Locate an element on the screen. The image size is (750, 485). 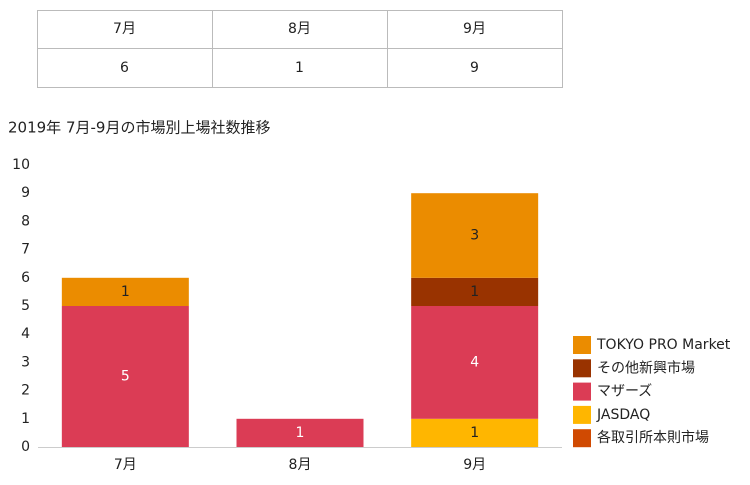
table-cell: 1 is located at coordinates (299, 68).